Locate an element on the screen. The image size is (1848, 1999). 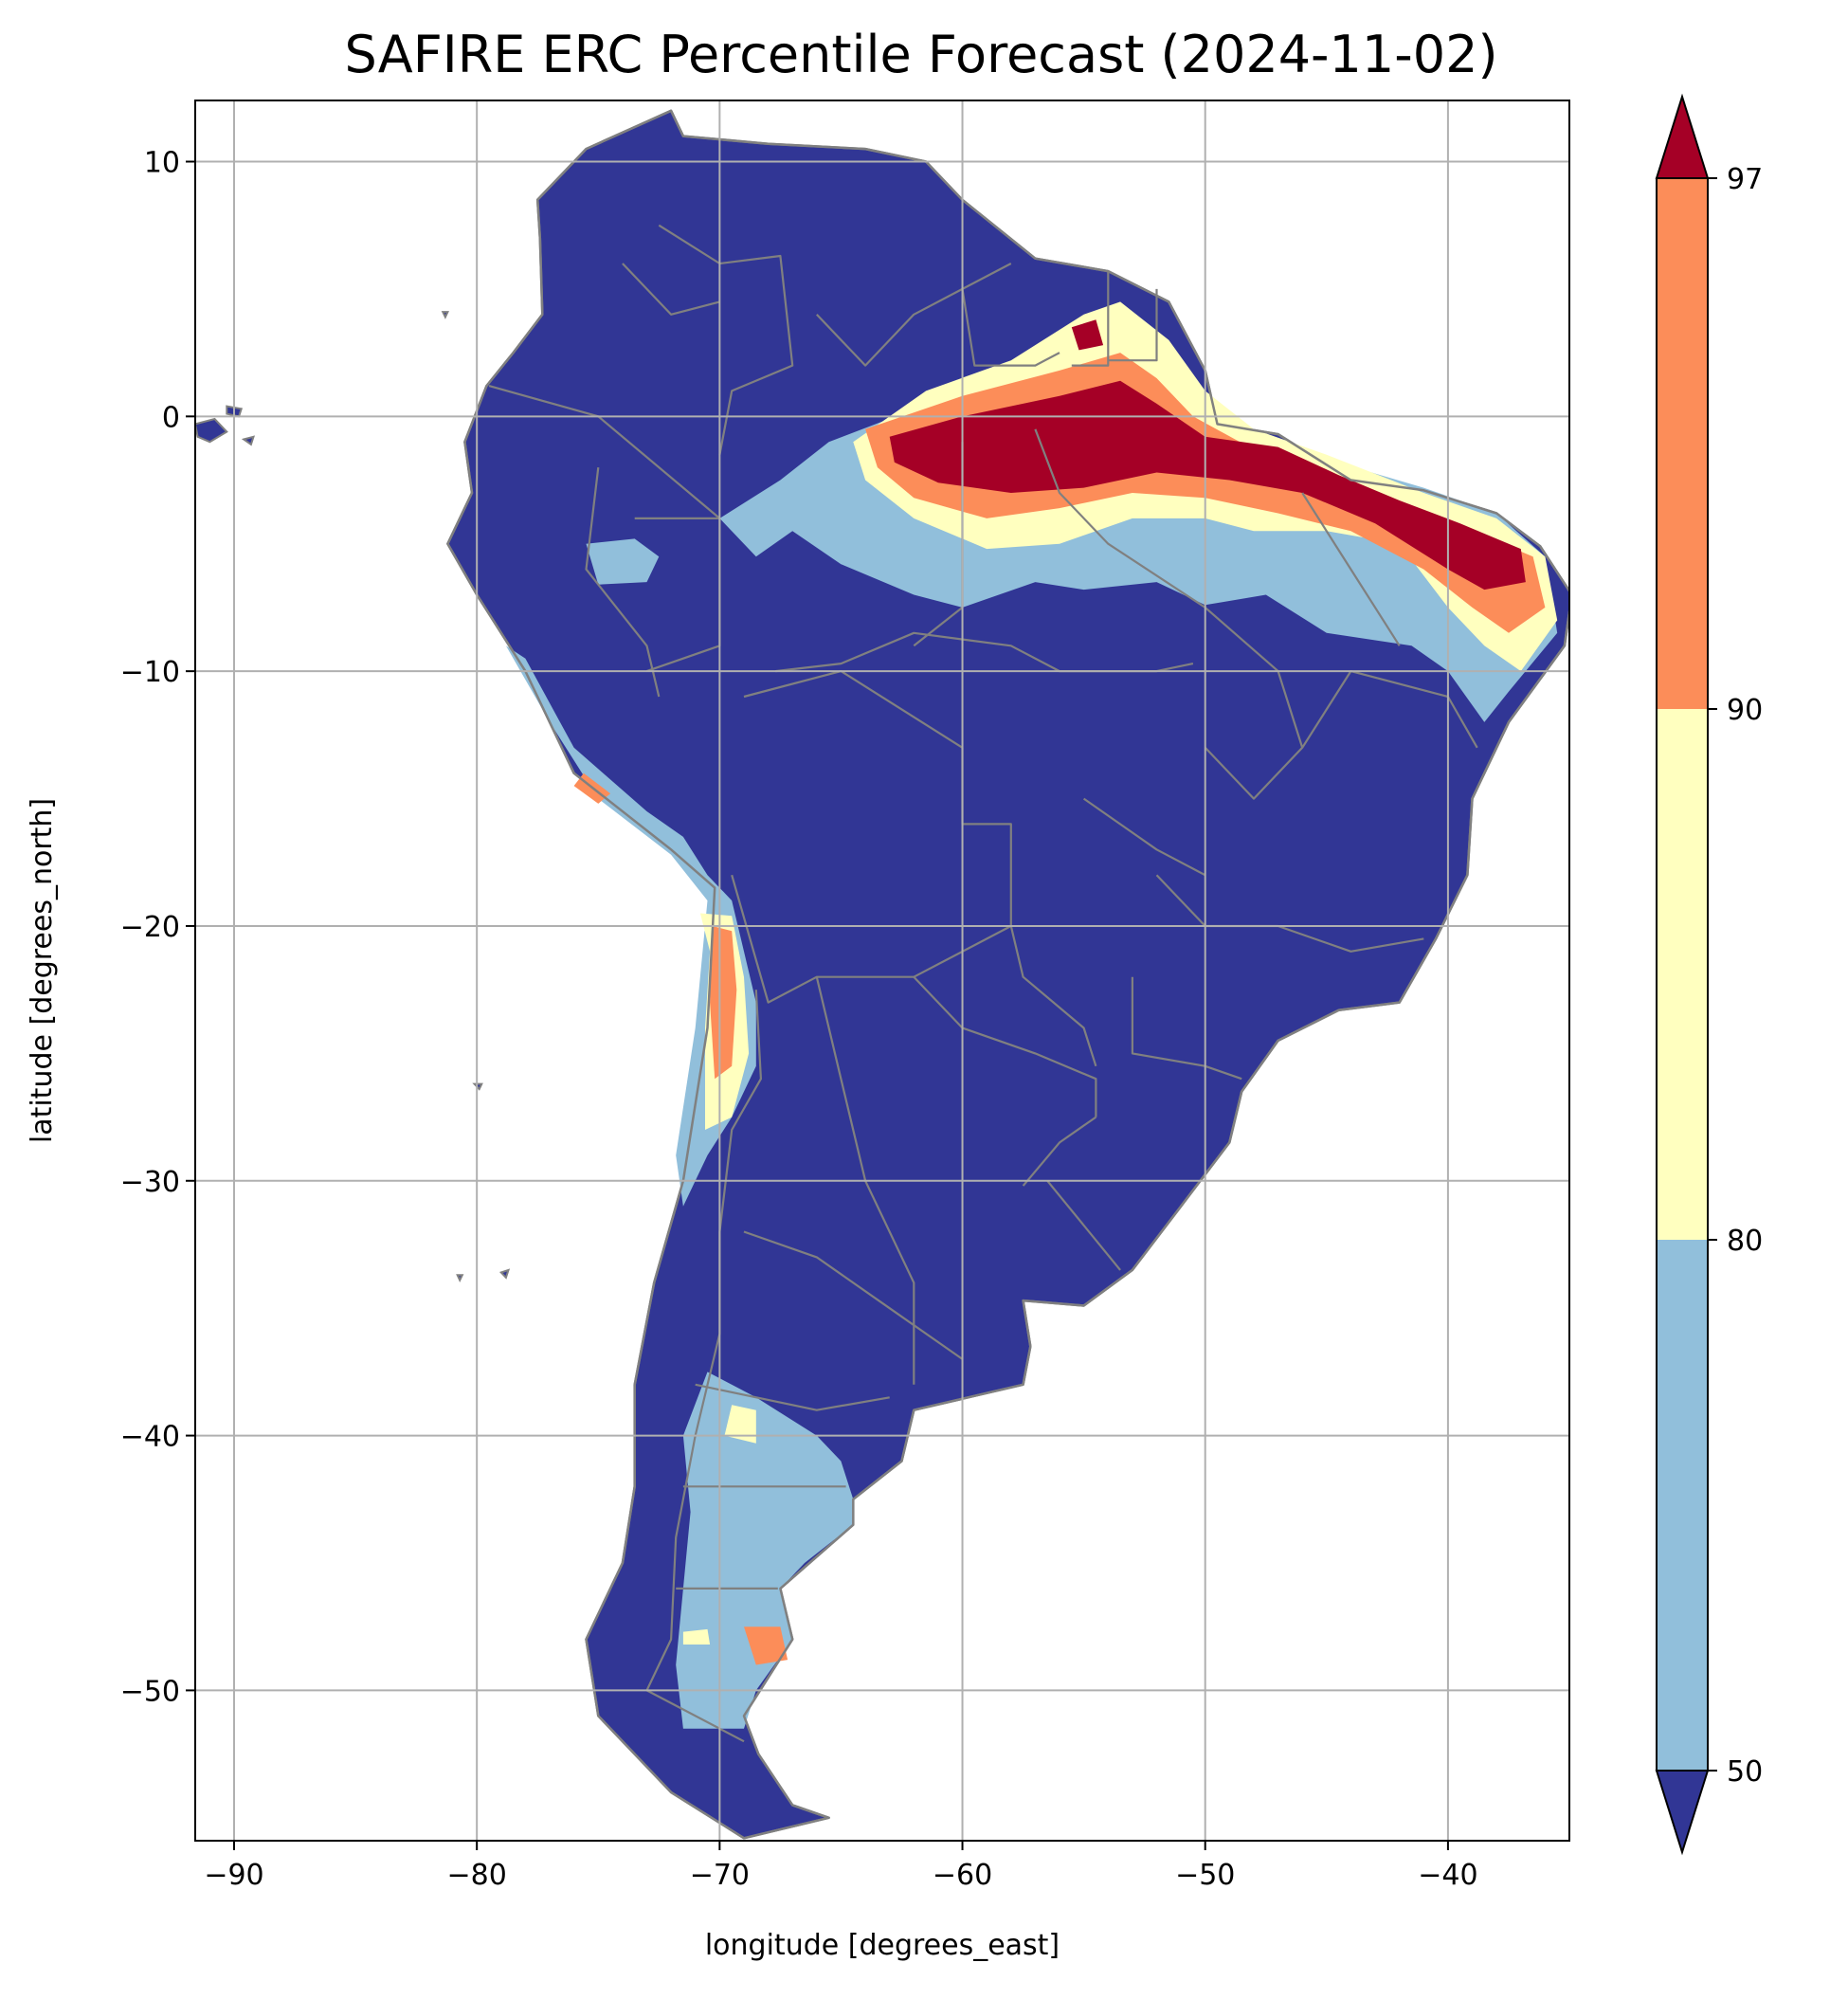
y-tick-label: 10 is located at coordinates (162, 163).